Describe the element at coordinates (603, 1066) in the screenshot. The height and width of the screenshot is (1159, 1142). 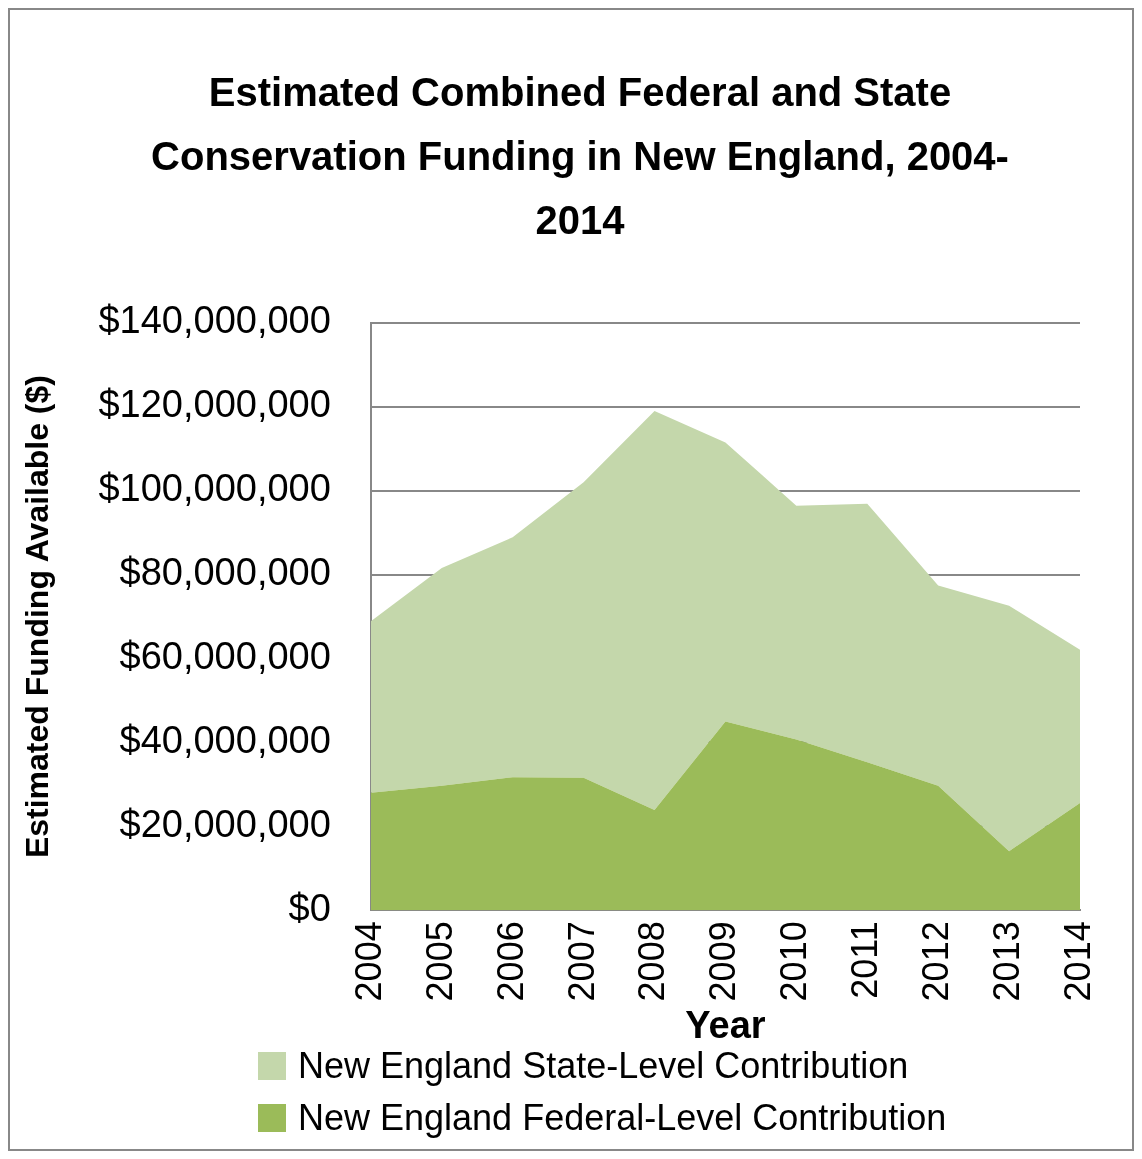
I see `legend-label: New England State-Level Contribution` at that location.